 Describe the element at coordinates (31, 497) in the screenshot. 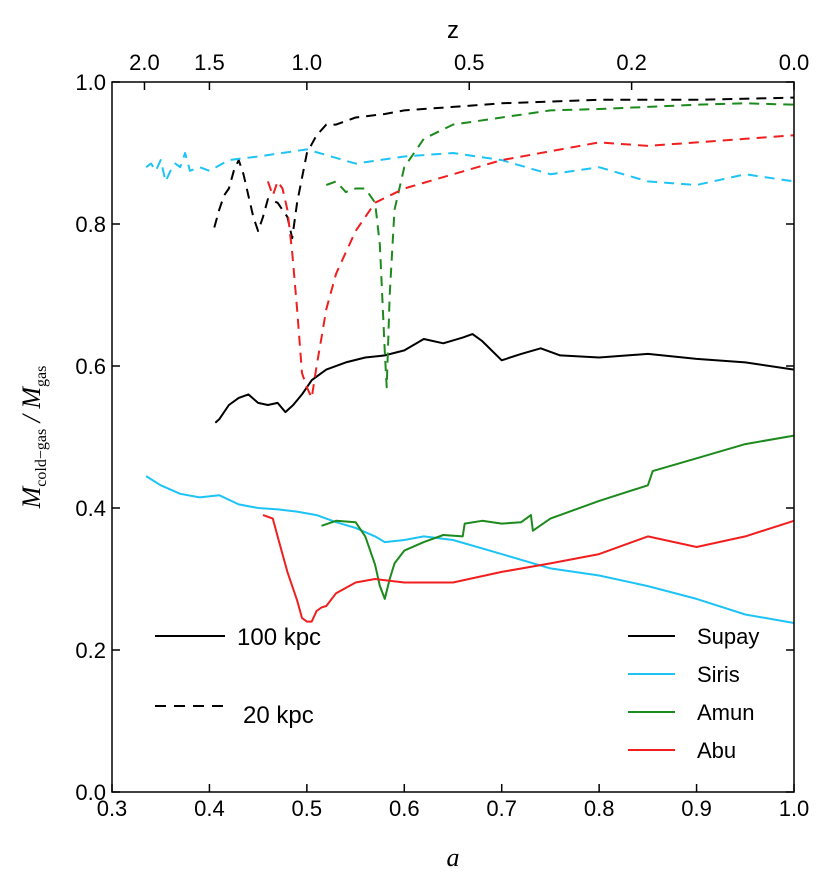

I see `y-label-main: M` at that location.